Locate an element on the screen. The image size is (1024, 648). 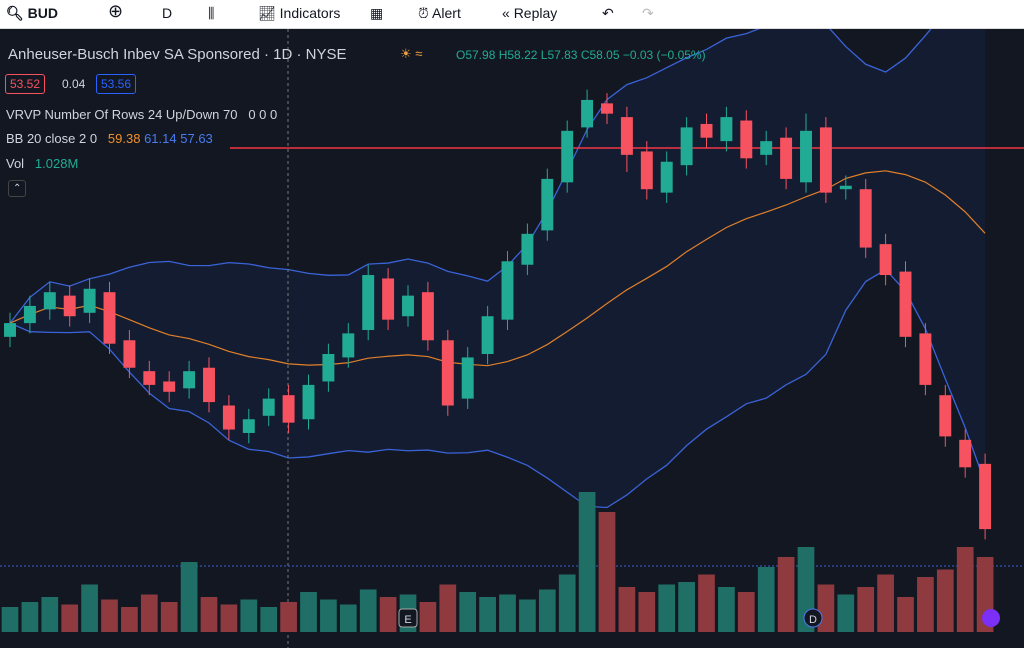
event-label: E is located at coordinates (407, 620).